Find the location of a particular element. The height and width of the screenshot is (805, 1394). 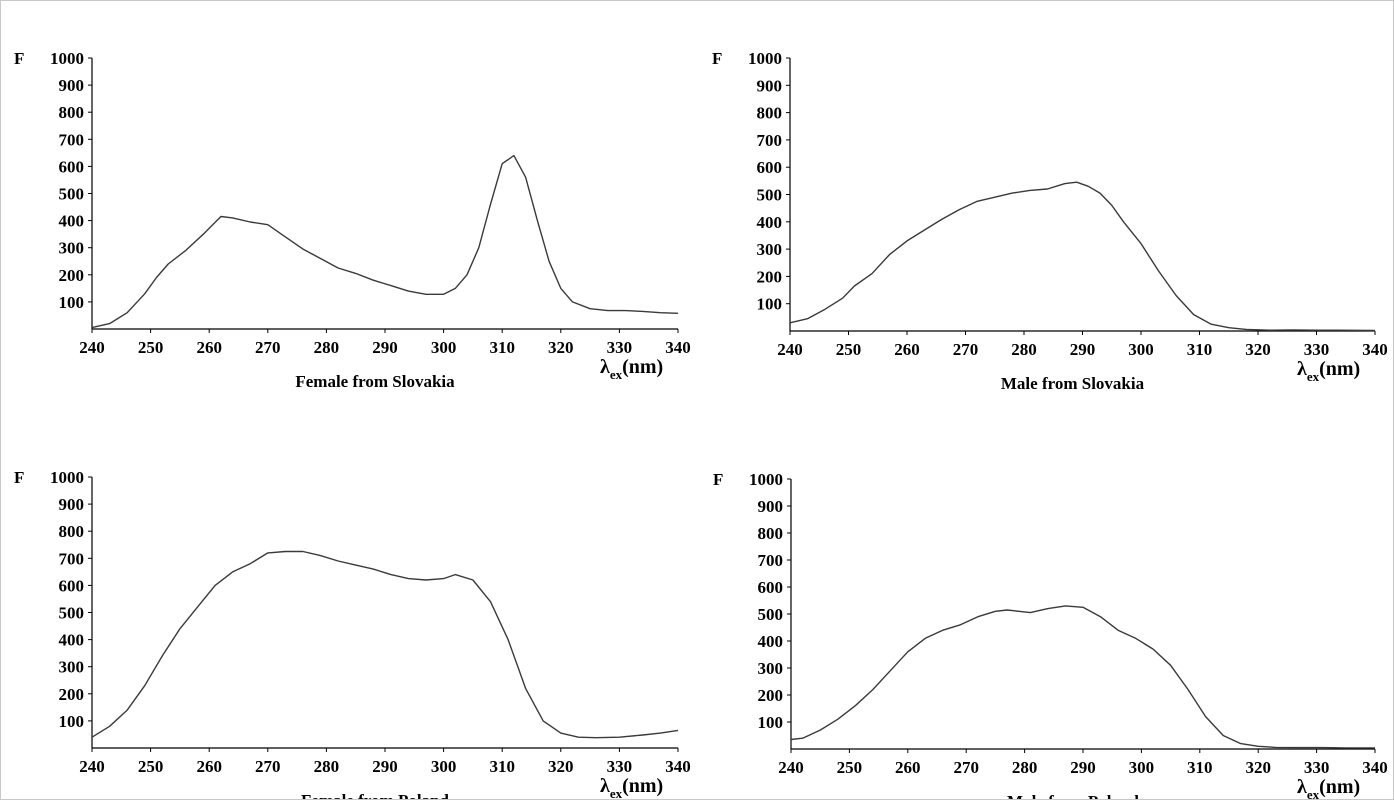

chart-title: Female from Poland is located at coordinates (375, 795).